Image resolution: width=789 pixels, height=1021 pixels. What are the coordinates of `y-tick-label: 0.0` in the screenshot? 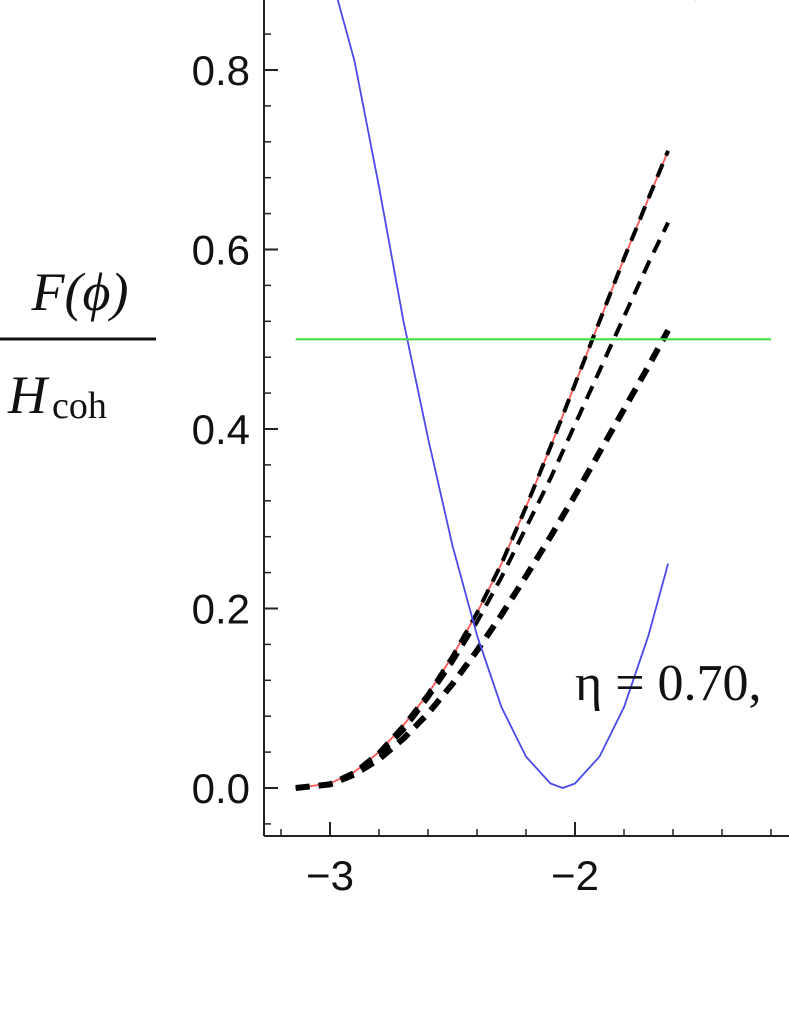 It's located at (221, 788).